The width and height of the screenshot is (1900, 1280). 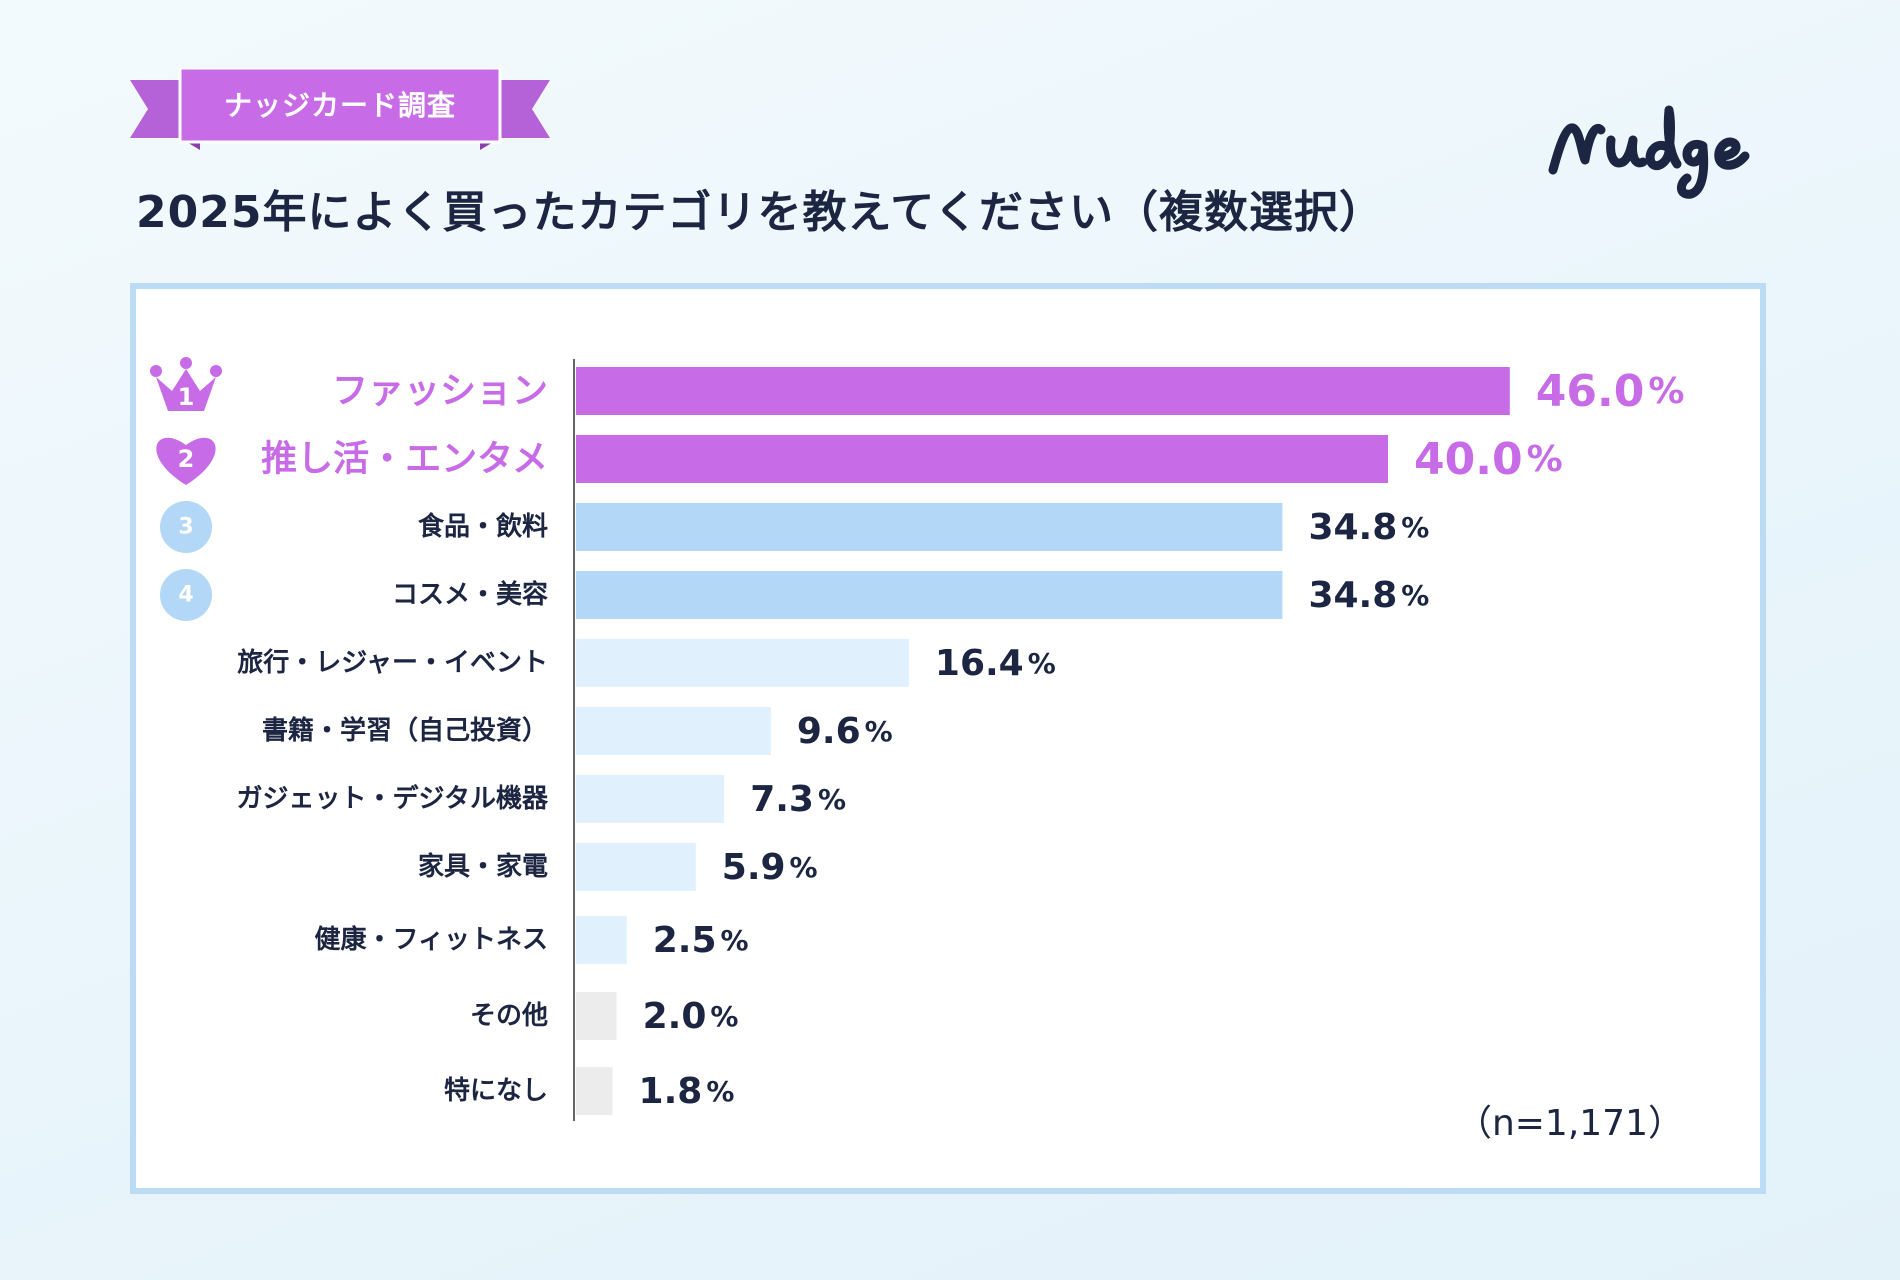 I want to click on rank-badge-2: 2, so click(x=186, y=459).